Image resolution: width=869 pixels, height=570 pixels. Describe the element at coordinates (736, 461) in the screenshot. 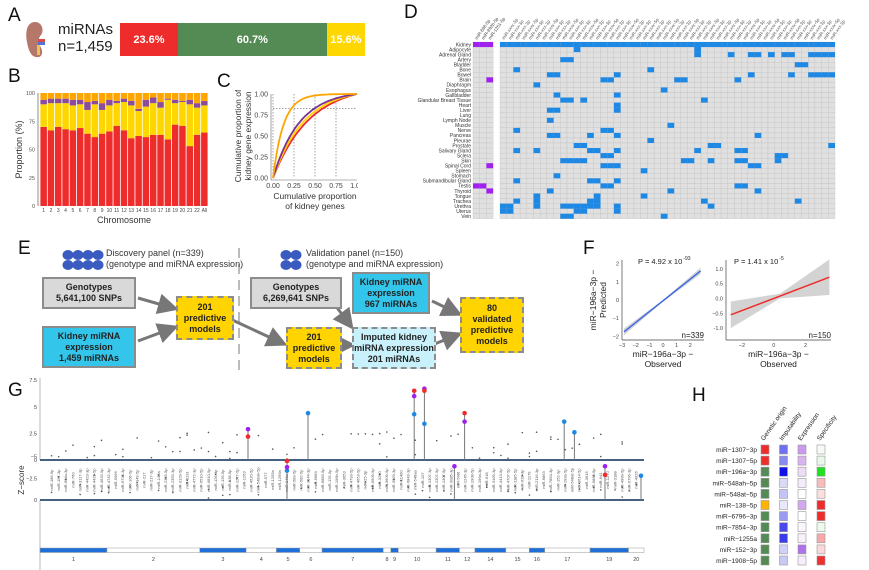

I see `row-label: miR−1307−5p` at that location.